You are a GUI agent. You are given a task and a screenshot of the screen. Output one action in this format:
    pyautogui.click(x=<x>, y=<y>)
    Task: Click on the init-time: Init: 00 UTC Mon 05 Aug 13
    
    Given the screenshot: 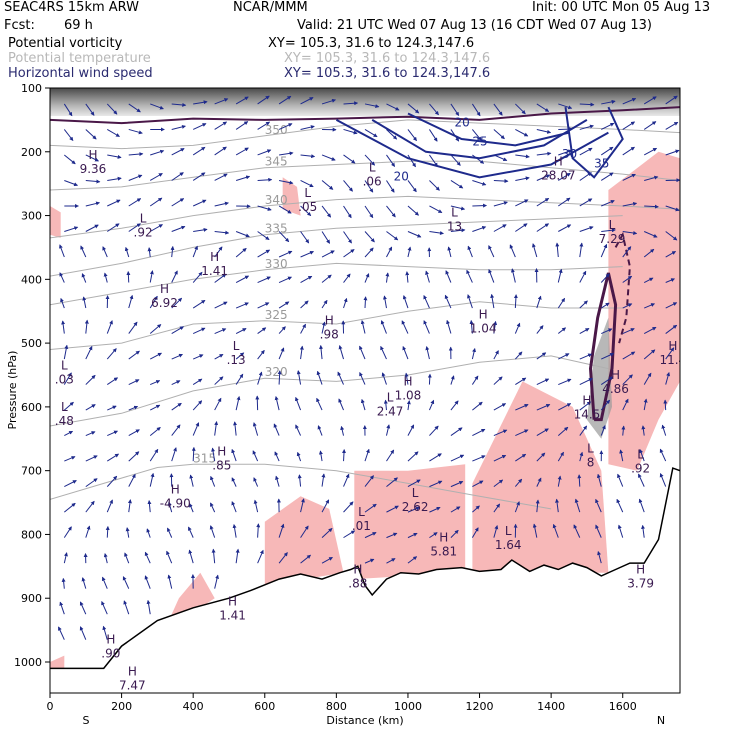 What is the action you would take?
    pyautogui.click(x=621, y=7)
    